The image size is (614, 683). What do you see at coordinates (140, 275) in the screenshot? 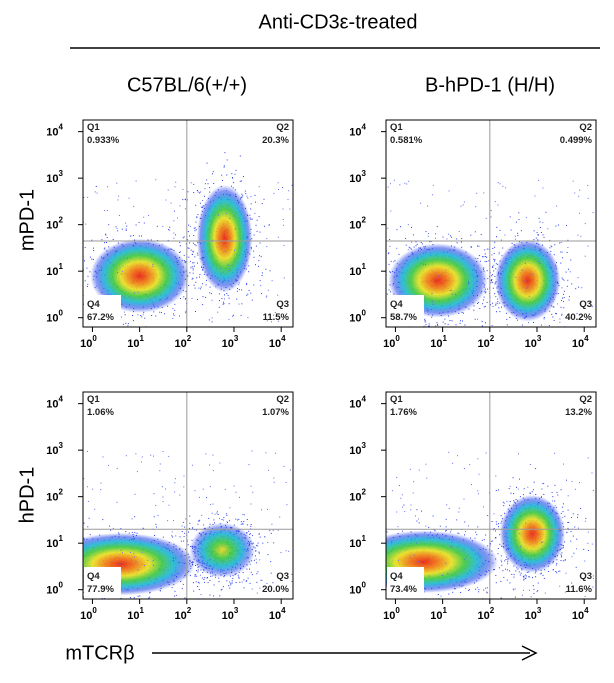
I see `density-cloud` at bounding box center [140, 275].